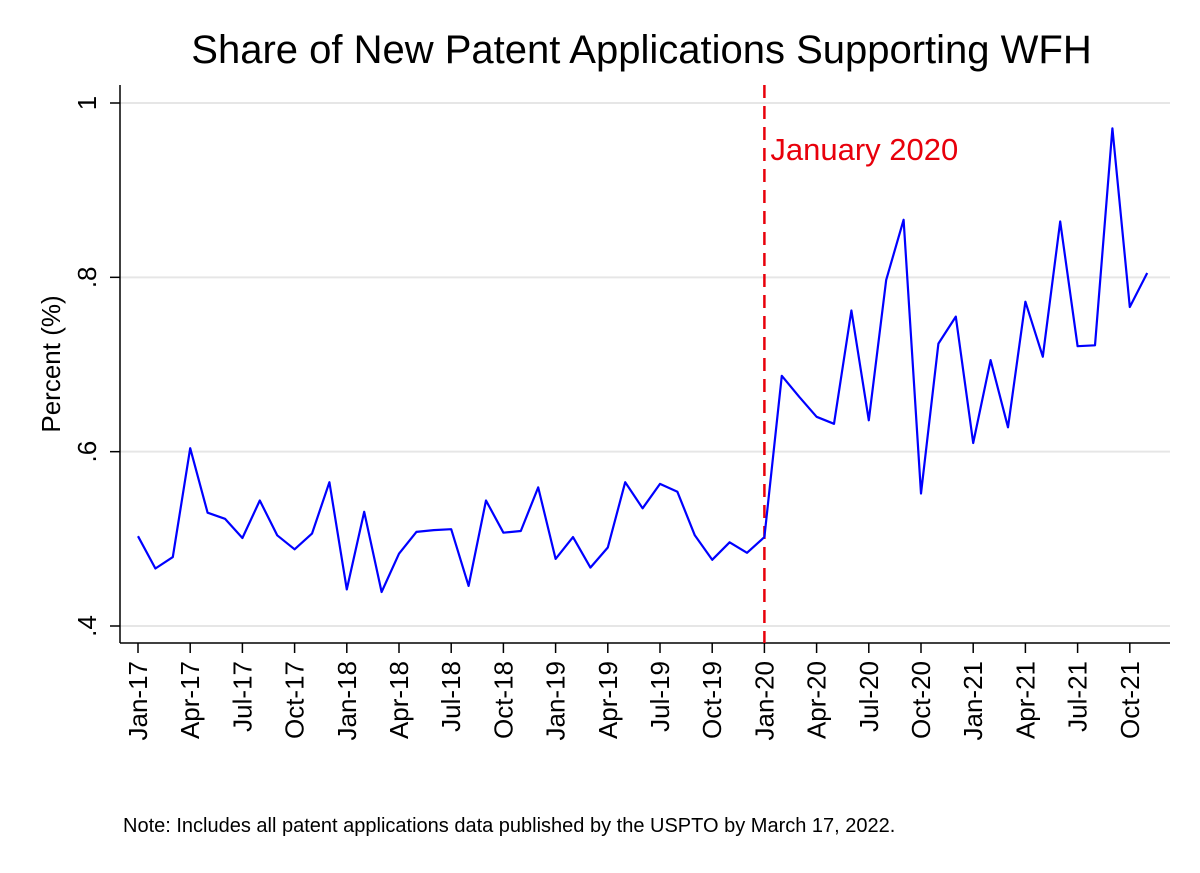 The width and height of the screenshot is (1200, 873). Describe the element at coordinates (87, 103) in the screenshot. I see `y-tick-label: 1` at that location.